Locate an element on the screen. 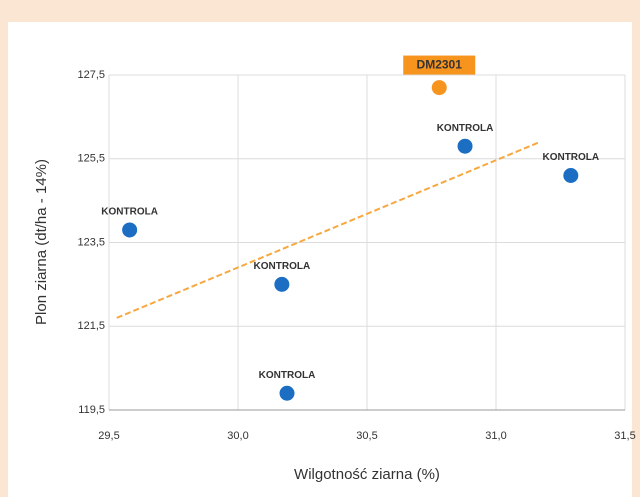 Image resolution: width=640 pixels, height=497 pixels. x-axis-label: Wilgotność ziarna (%) is located at coordinates (367, 474).